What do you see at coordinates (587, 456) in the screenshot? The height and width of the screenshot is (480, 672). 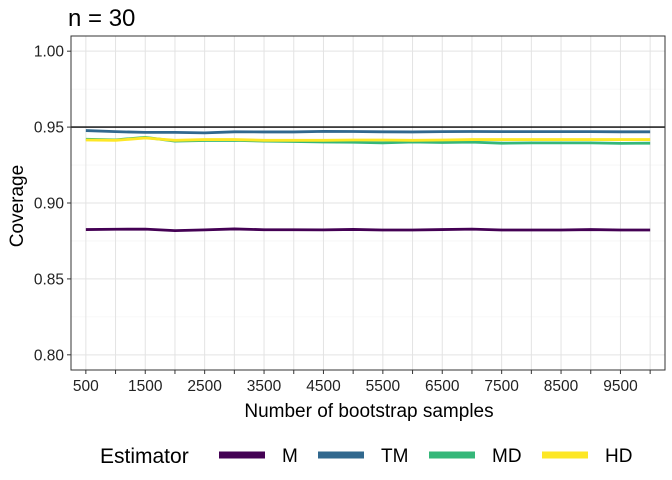 I see `legend-item-hd: HD` at bounding box center [587, 456].